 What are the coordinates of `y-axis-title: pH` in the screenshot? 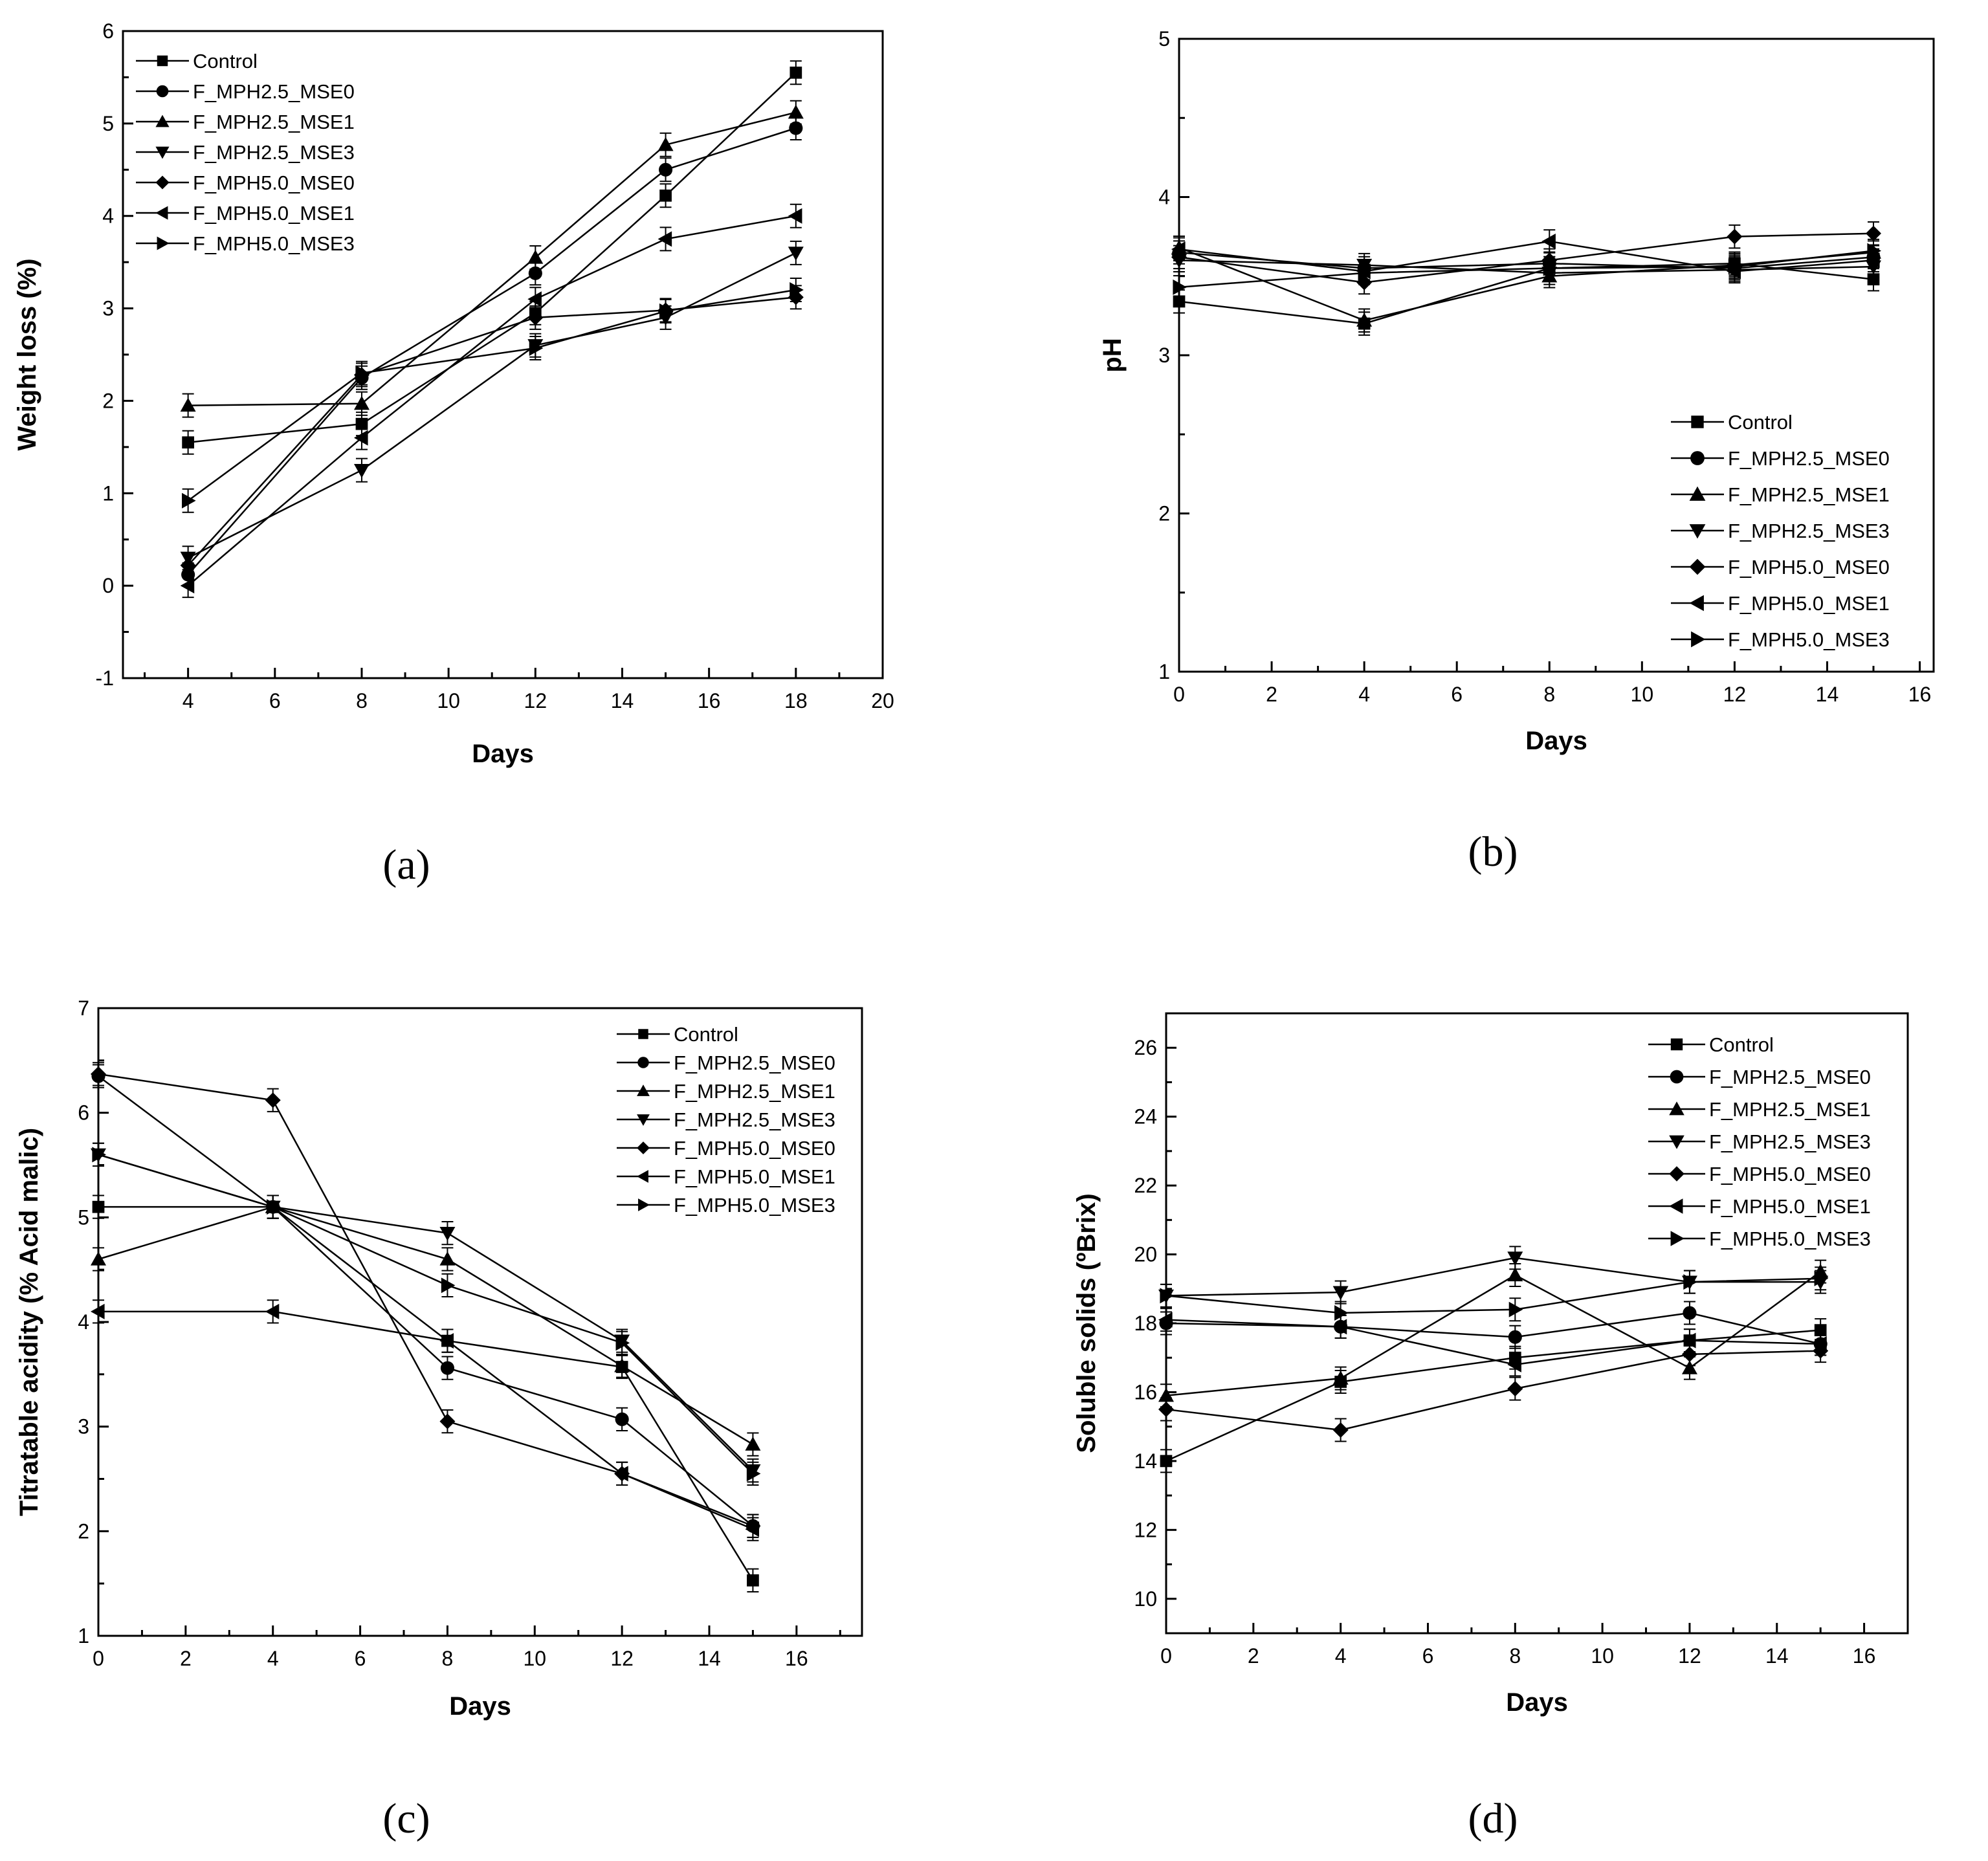 It's located at (1112, 355).